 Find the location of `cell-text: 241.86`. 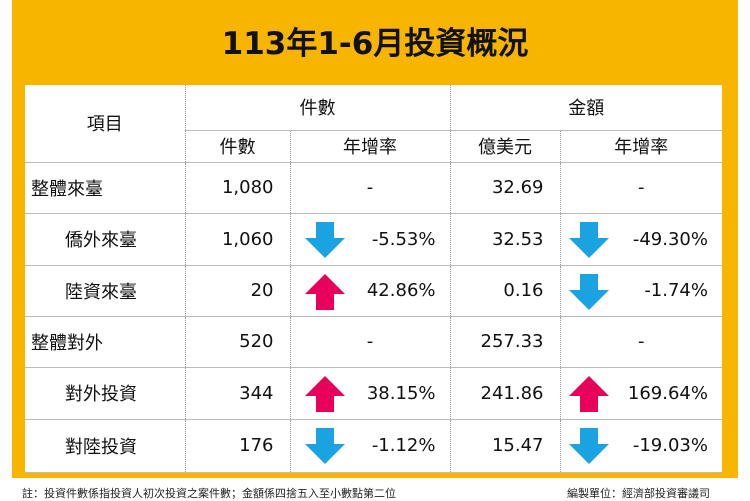

cell-text: 241.86 is located at coordinates (512, 393).